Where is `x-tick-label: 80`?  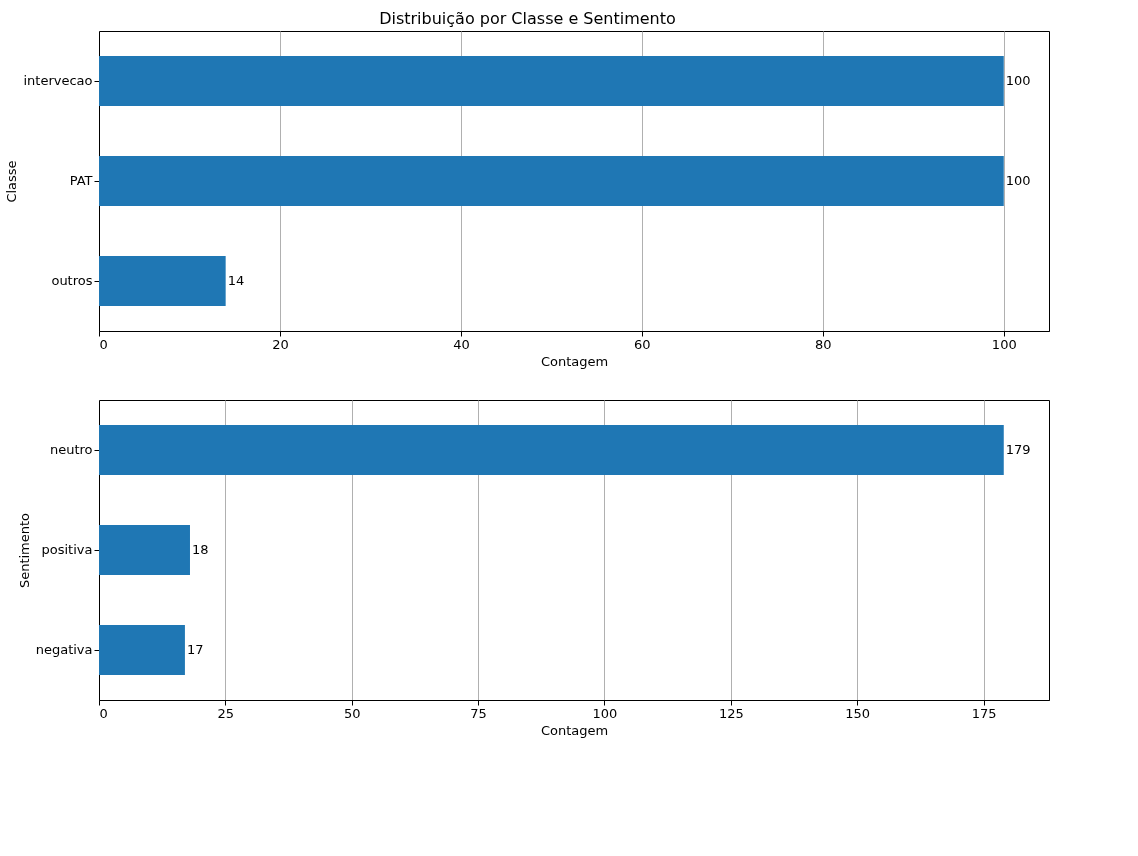
x-tick-label: 80 is located at coordinates (823, 344).